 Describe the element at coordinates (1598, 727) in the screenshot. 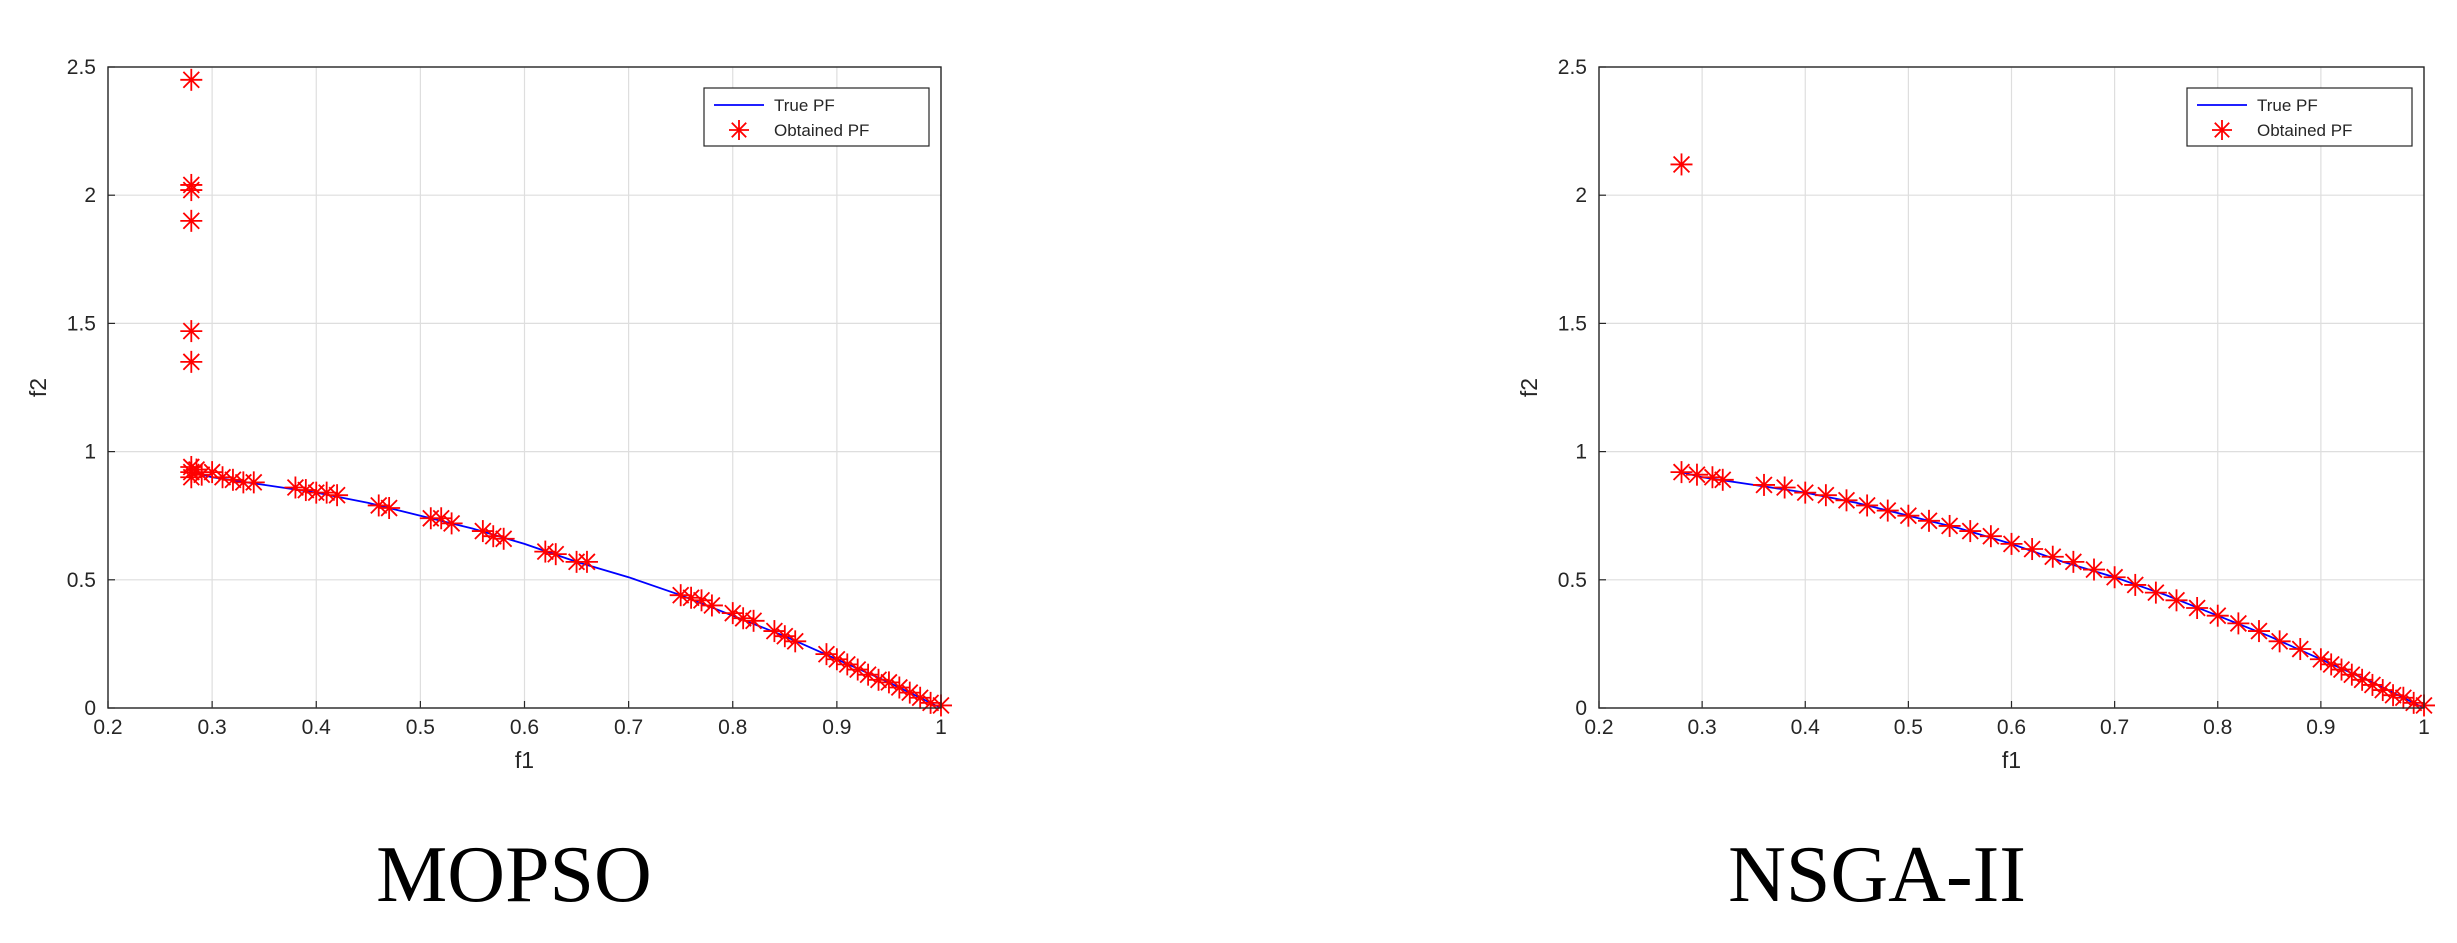

I see `x-tick-label: 0.2` at that location.